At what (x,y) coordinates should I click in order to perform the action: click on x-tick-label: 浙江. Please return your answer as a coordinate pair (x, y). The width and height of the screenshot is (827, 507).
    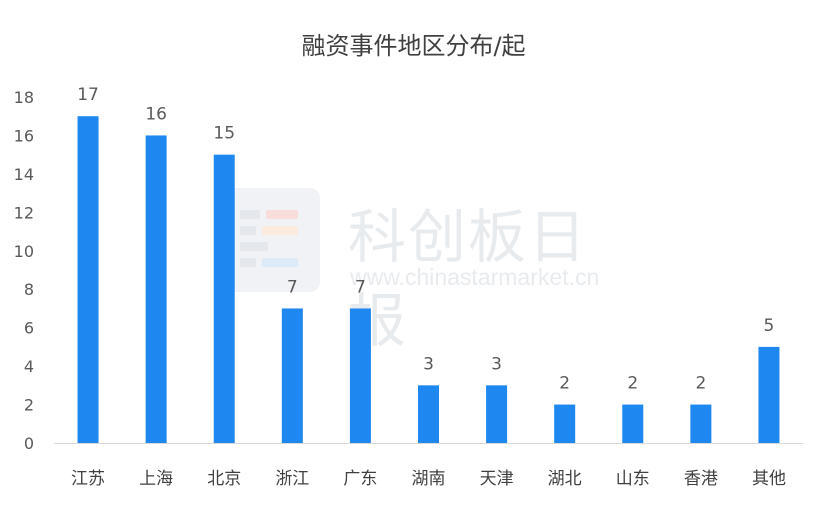
    Looking at the image, I should click on (292, 479).